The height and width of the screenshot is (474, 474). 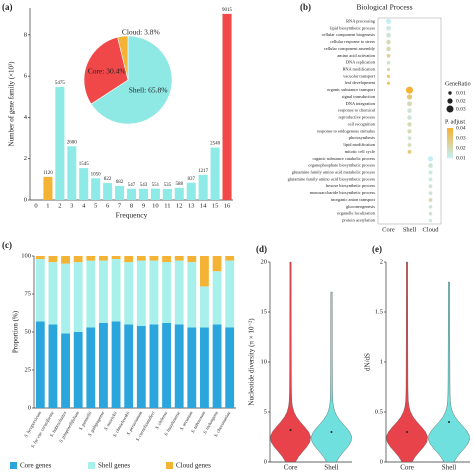 I want to click on y-tick-label: 20, so click(x=264, y=261).